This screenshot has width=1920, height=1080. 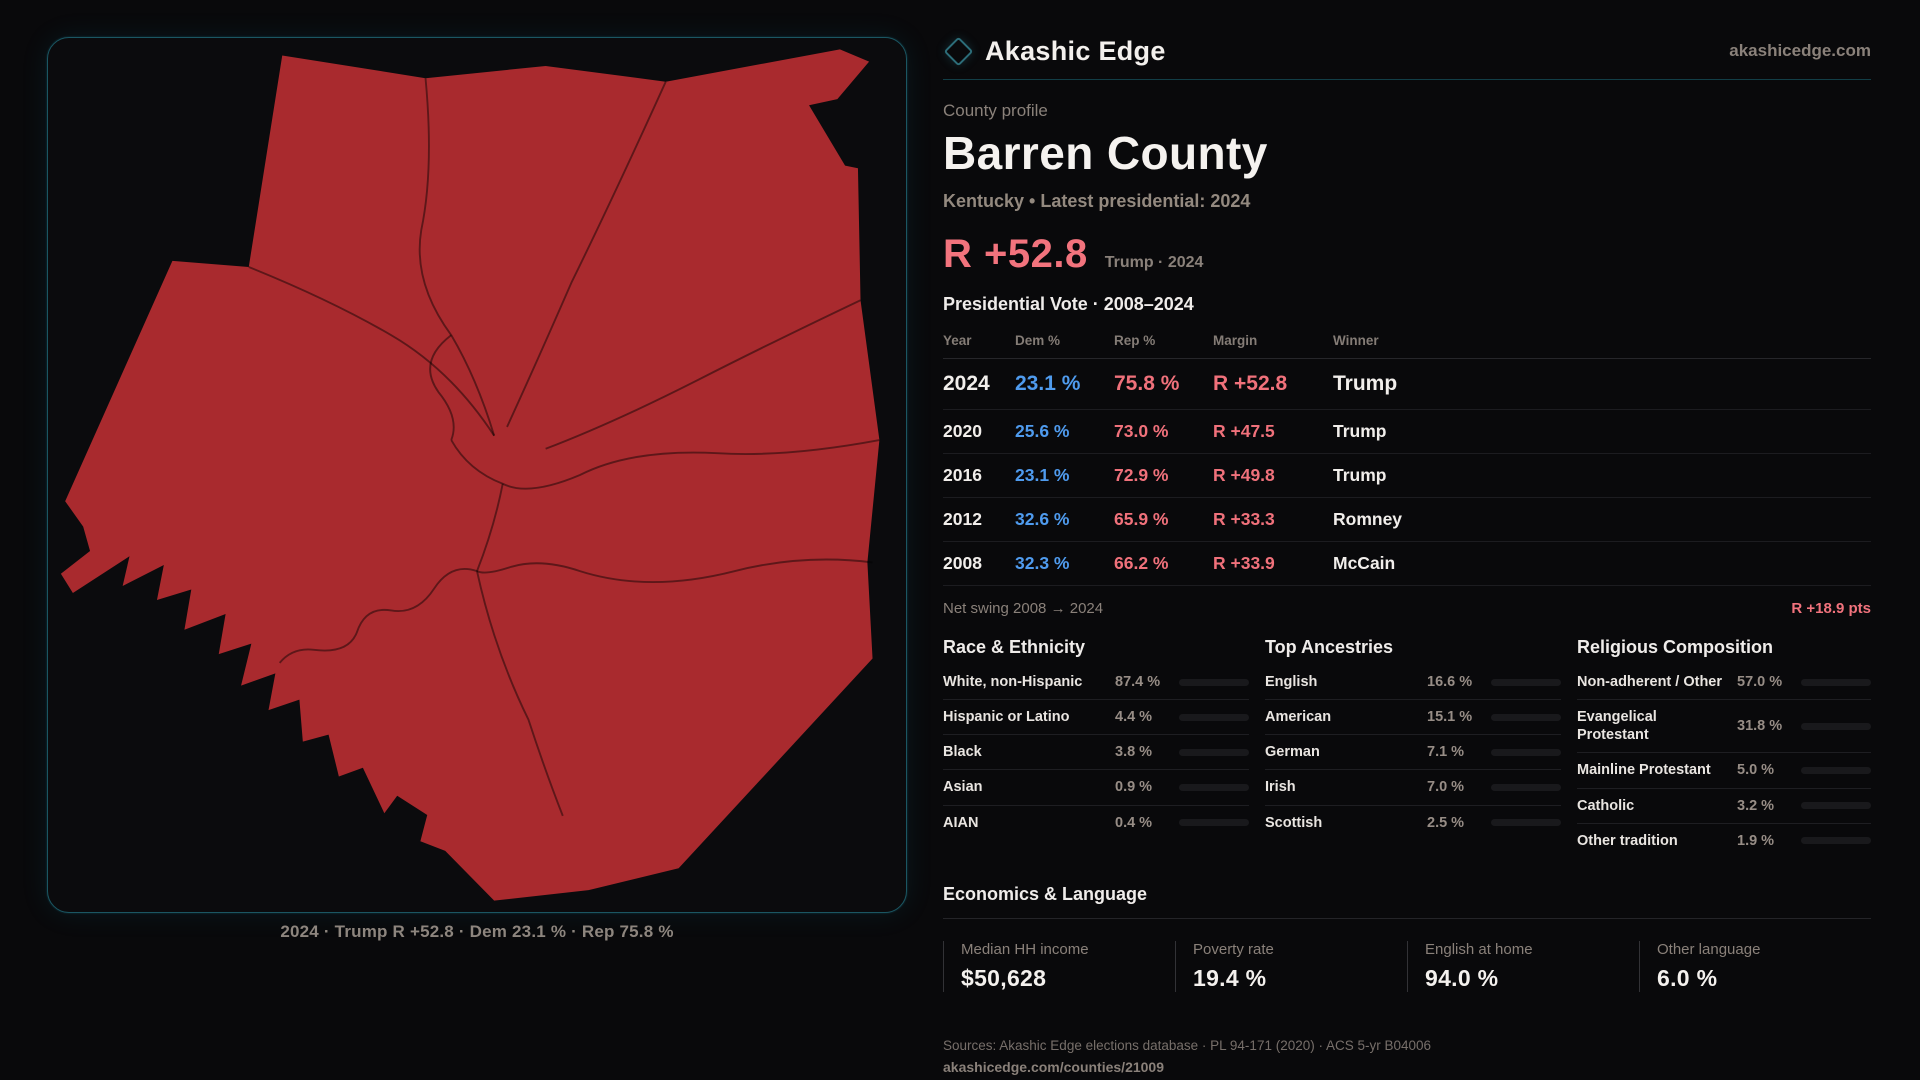 I want to click on list-item: Other tradition 1.9 %, so click(x=1724, y=841).